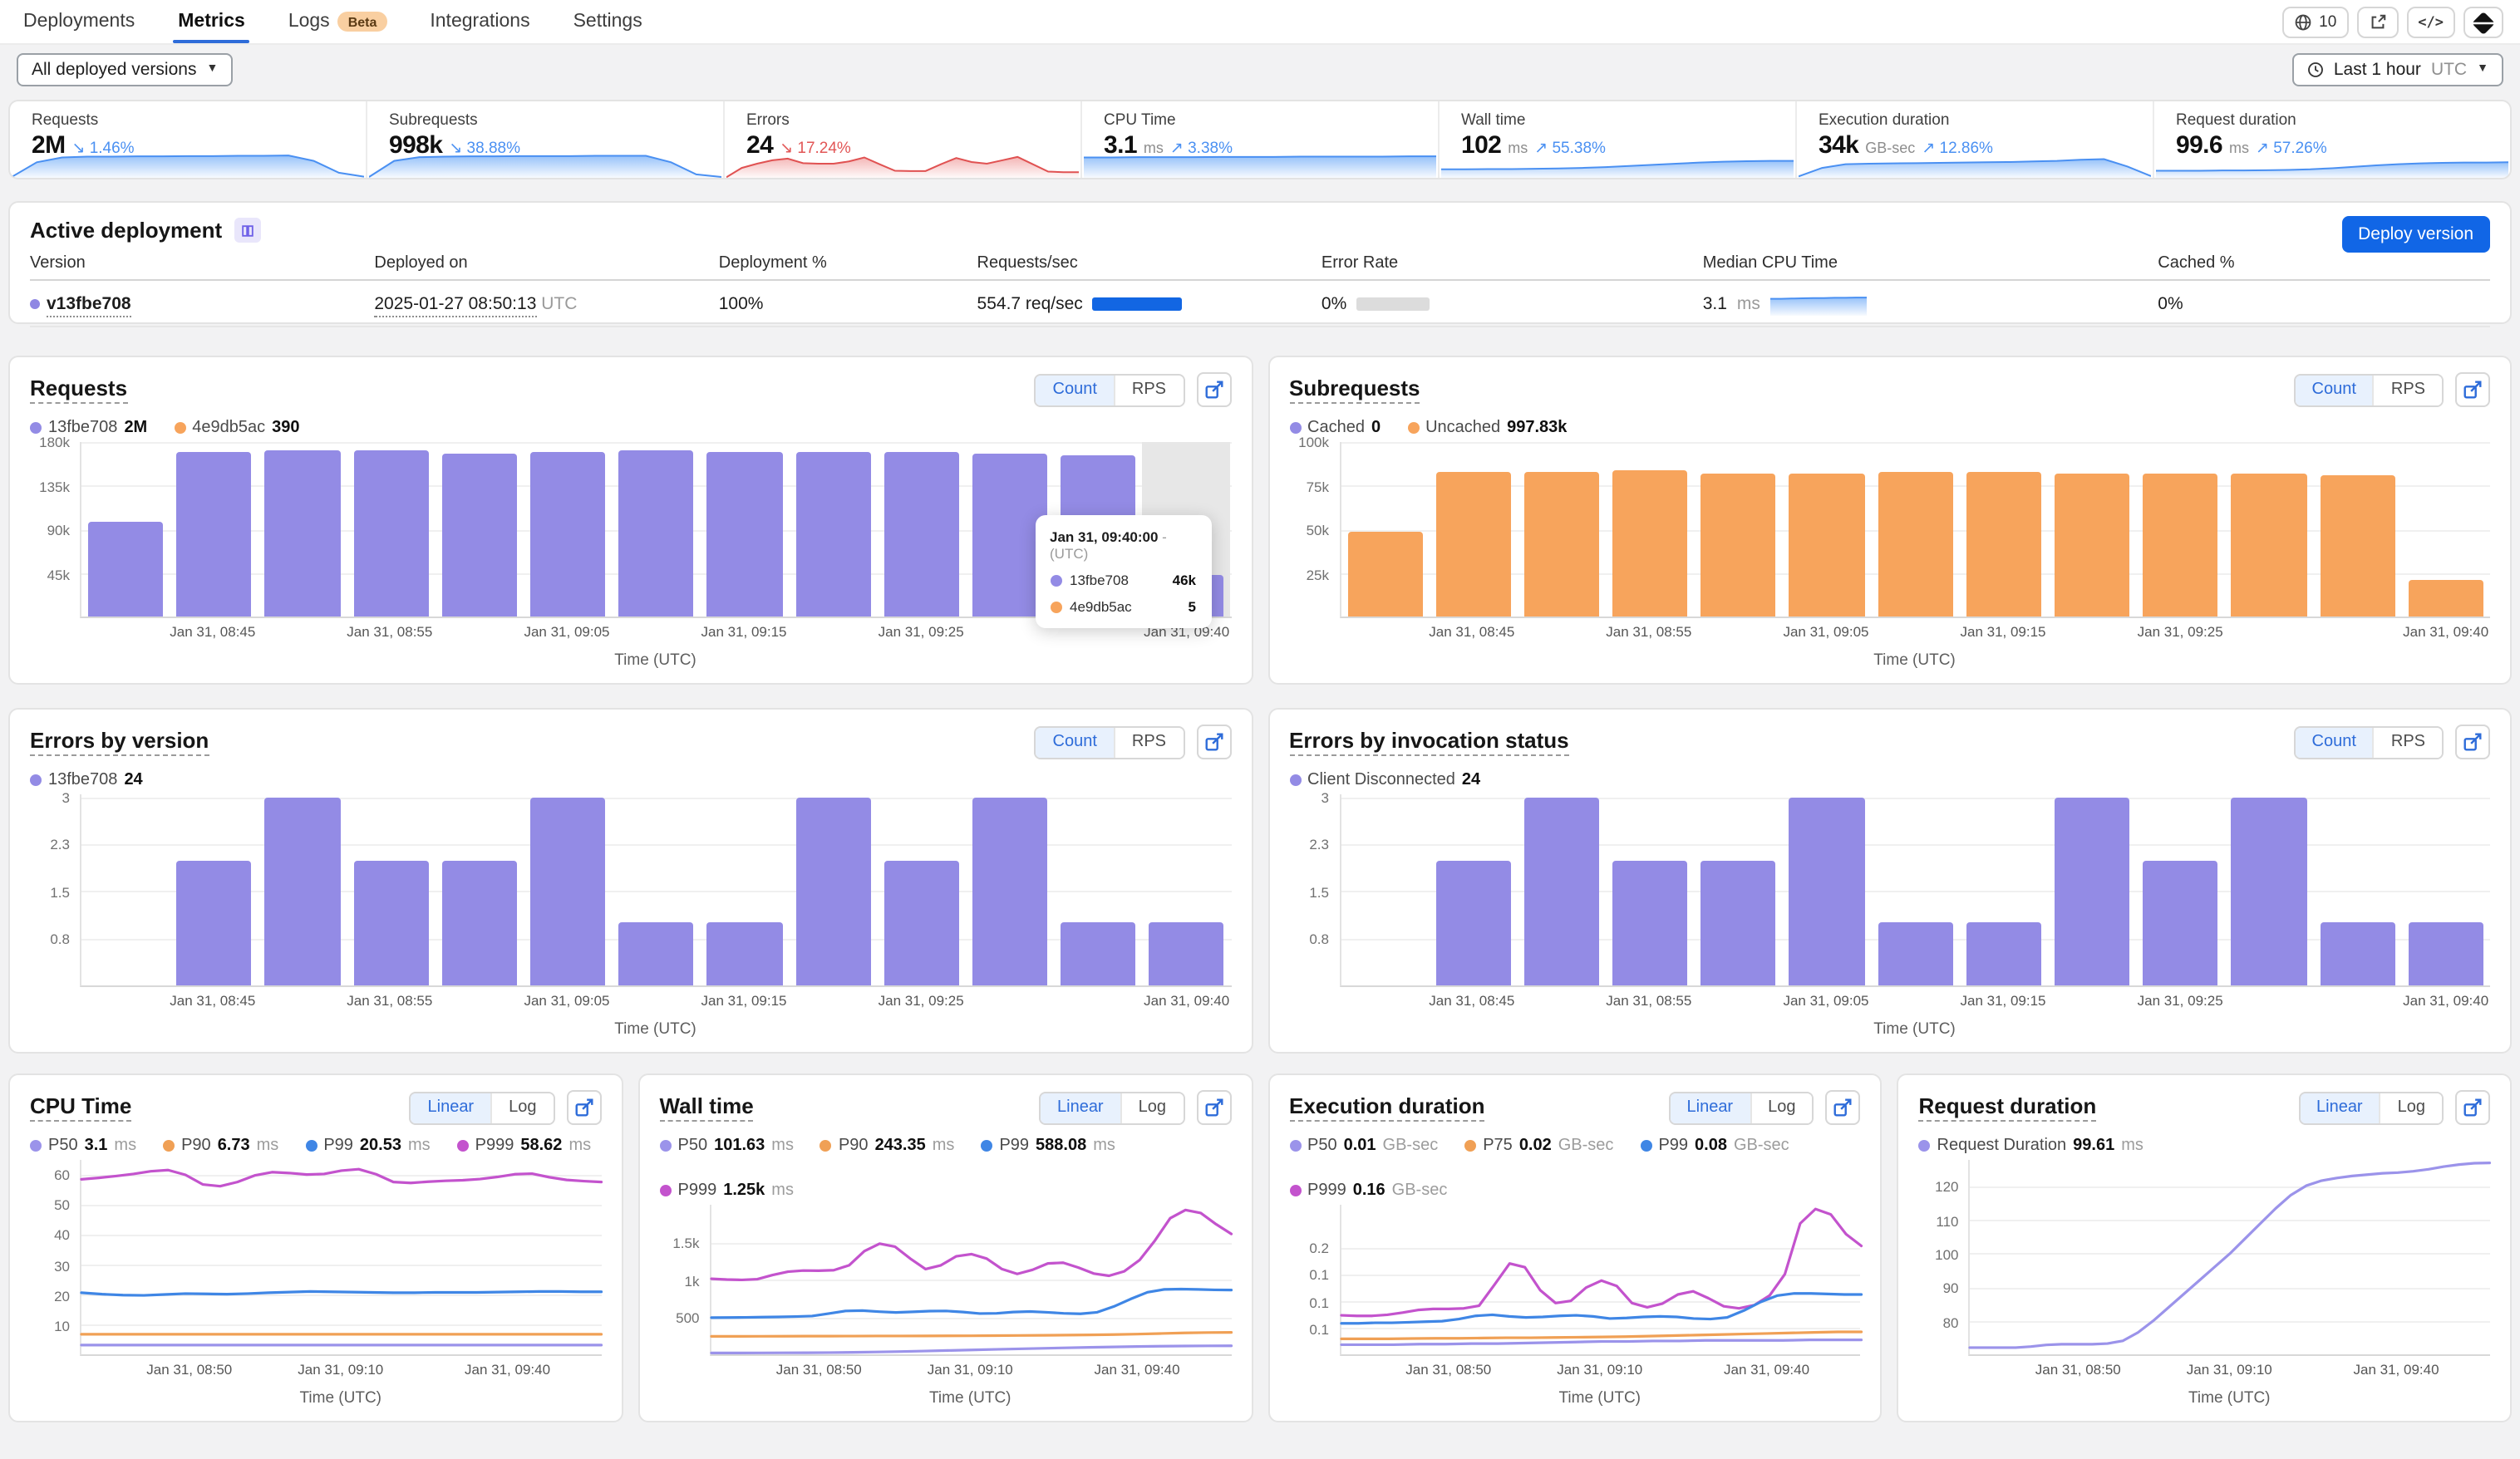 Image resolution: width=2520 pixels, height=1459 pixels. What do you see at coordinates (607, 21) in the screenshot?
I see `tab-settings: Settings` at bounding box center [607, 21].